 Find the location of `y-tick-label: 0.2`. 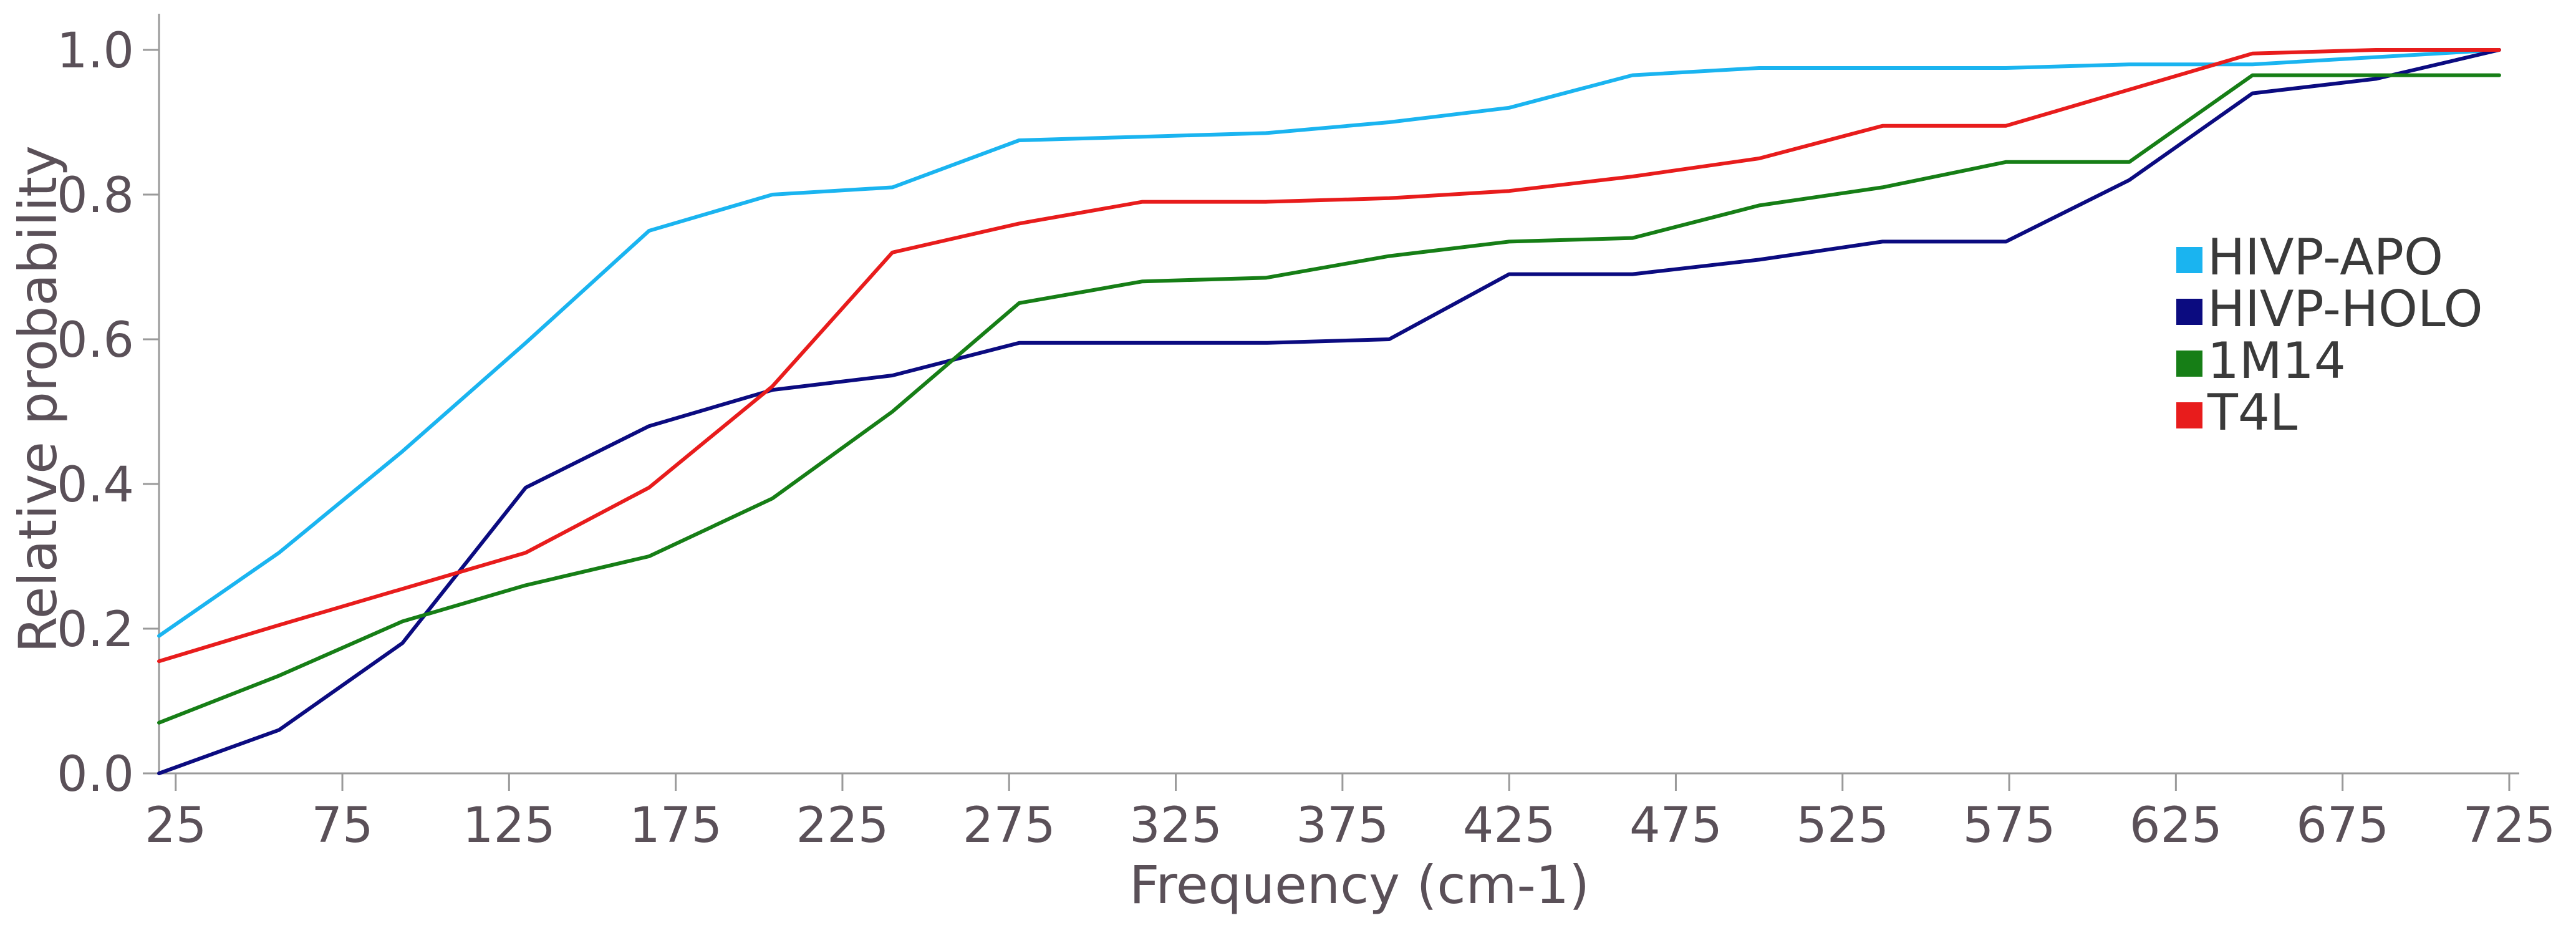

y-tick-label: 0.2 is located at coordinates (95, 630).